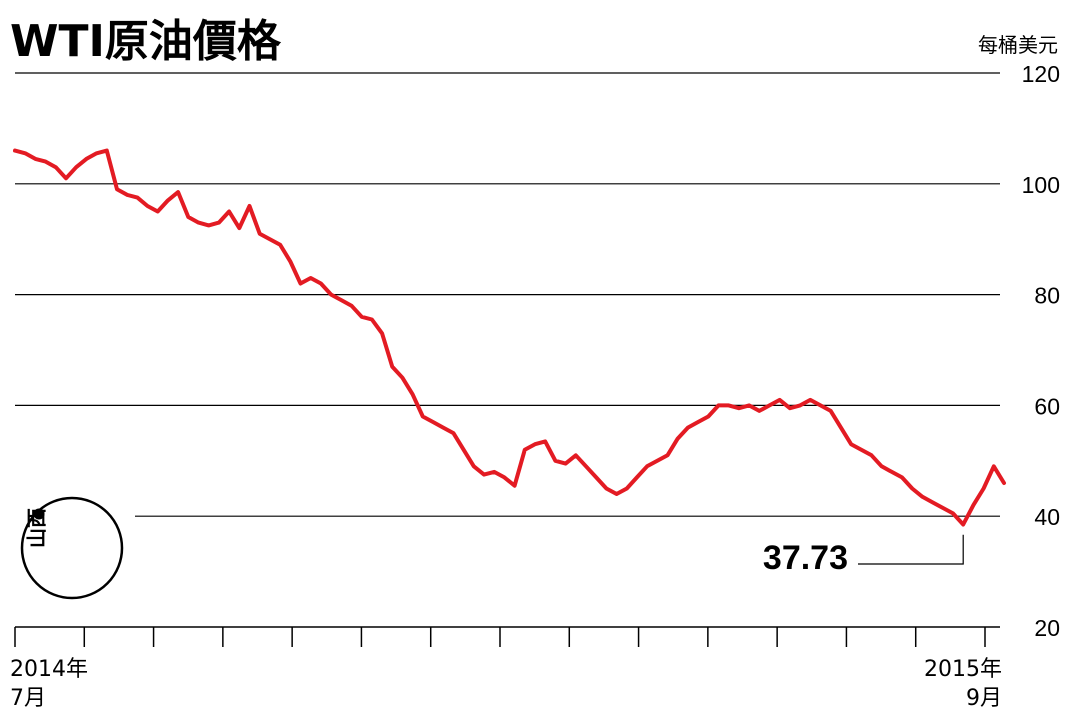  What do you see at coordinates (963, 669) in the screenshot?
I see `x-label-end-year: 2015年` at bounding box center [963, 669].